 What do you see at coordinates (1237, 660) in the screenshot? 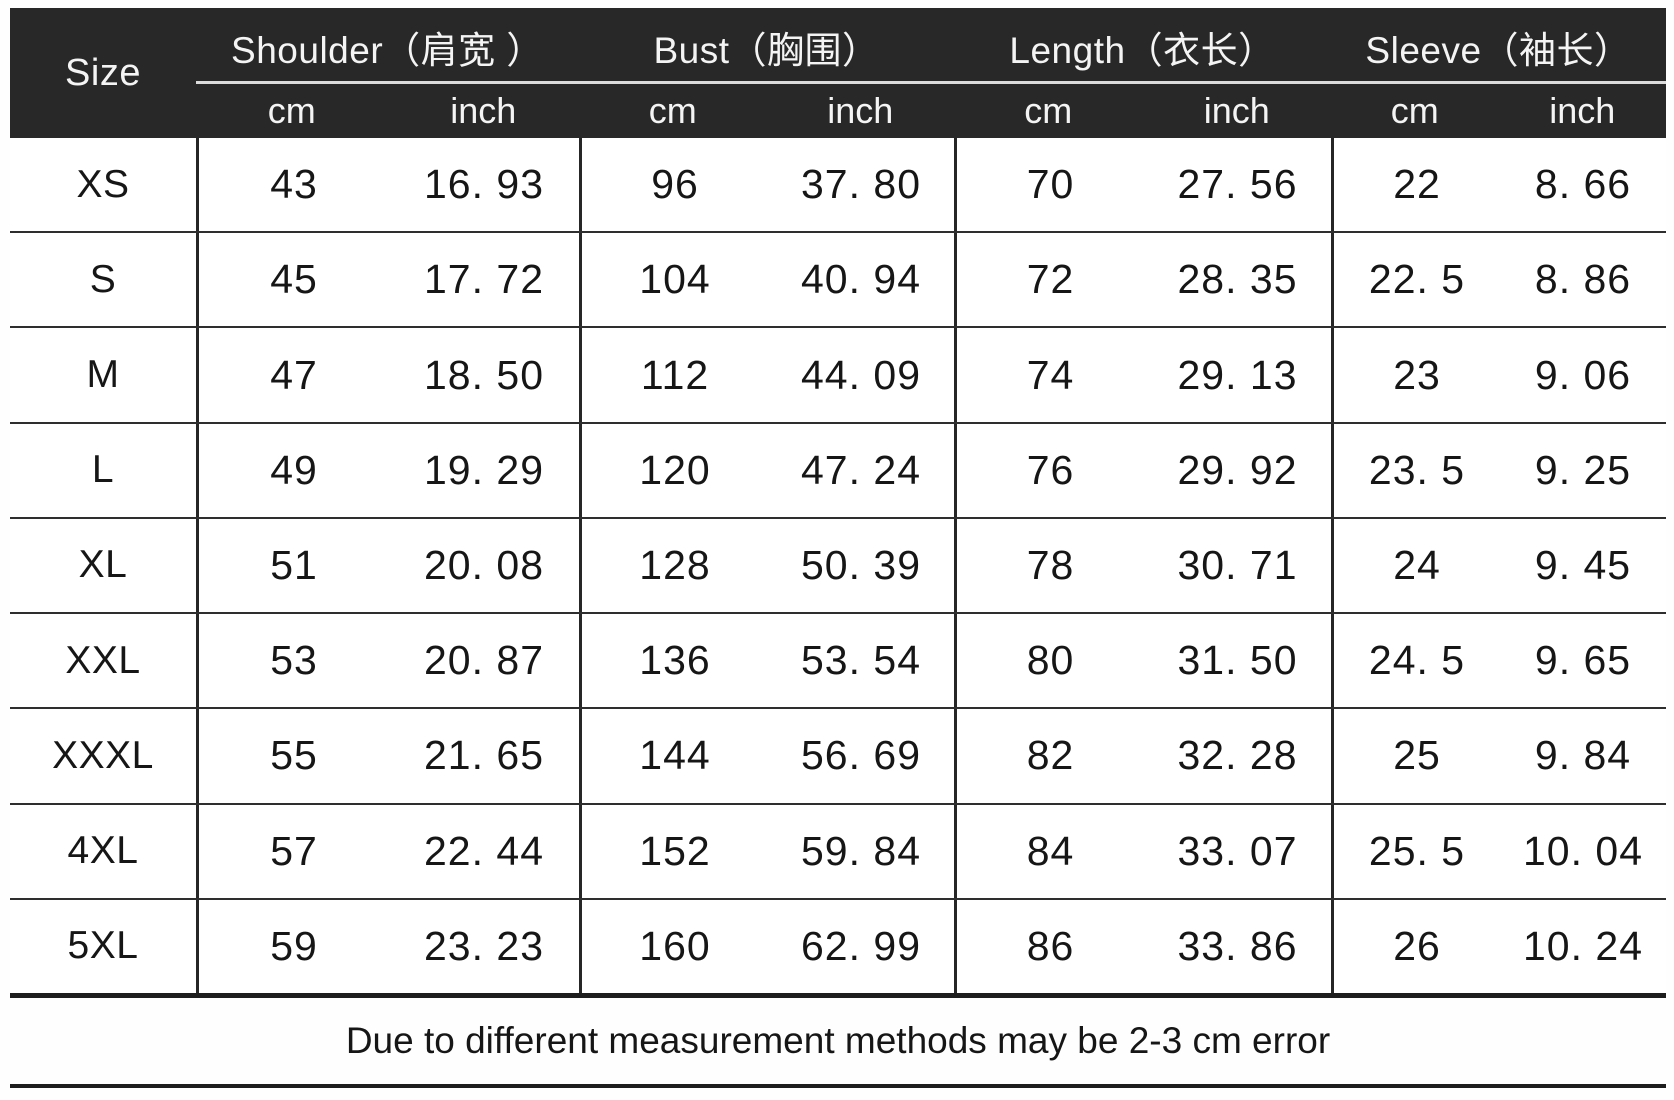
I see `length-inch-value-cell: 31. 50` at bounding box center [1237, 660].